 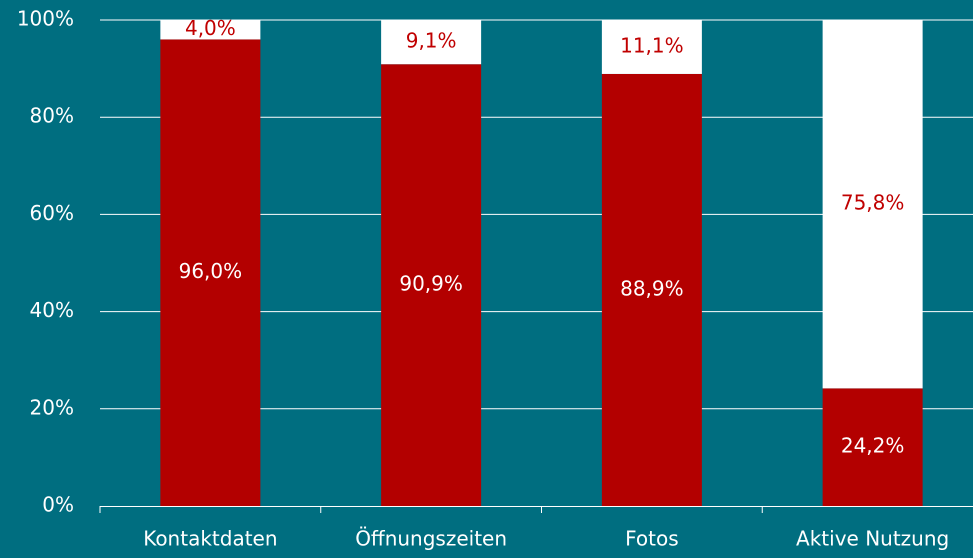 What do you see at coordinates (210, 539) in the screenshot?
I see `x-tick-label: Kontaktdaten` at bounding box center [210, 539].